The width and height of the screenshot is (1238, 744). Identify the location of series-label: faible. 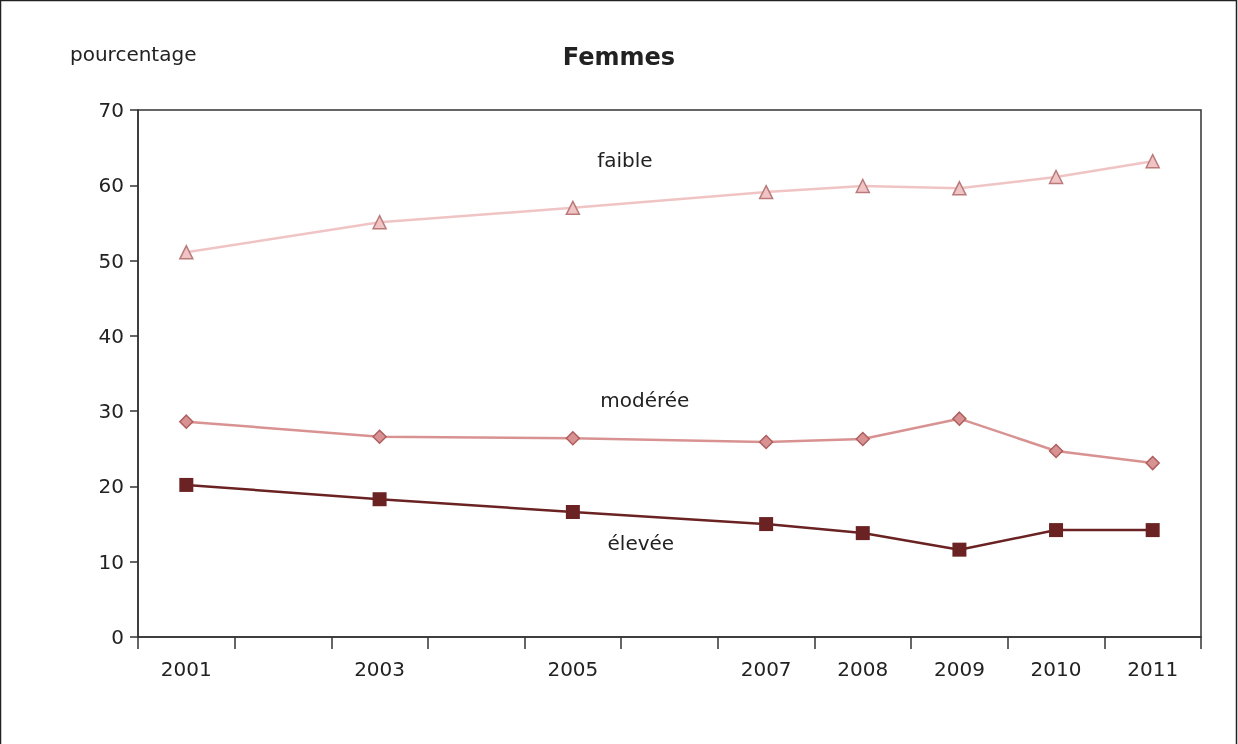
(625, 159).